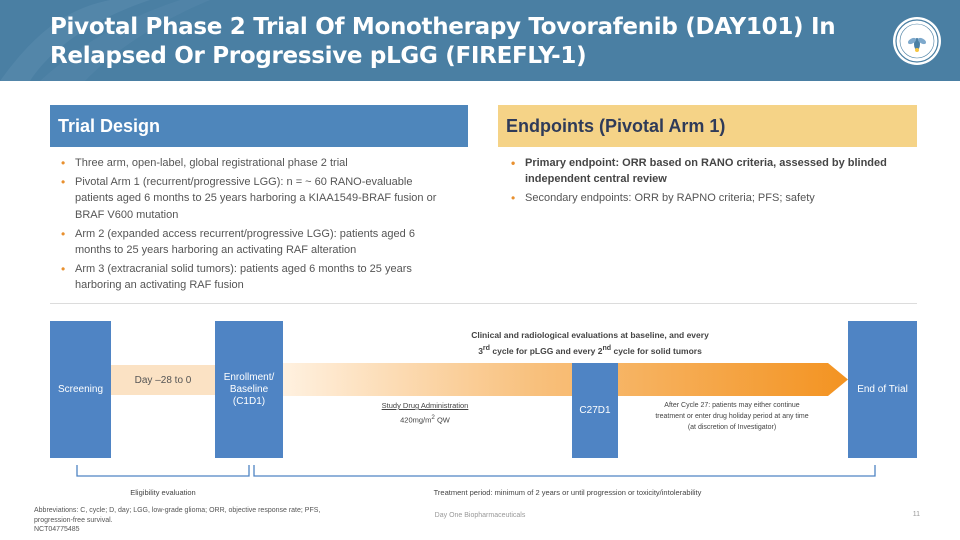  I want to click on eval-nd: nd, so click(607, 348).